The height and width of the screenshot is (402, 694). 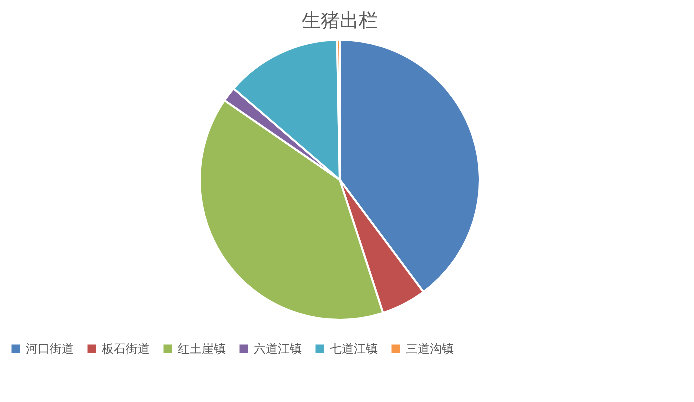 What do you see at coordinates (125, 349) in the screenshot?
I see `legend-label: 板石街道` at bounding box center [125, 349].